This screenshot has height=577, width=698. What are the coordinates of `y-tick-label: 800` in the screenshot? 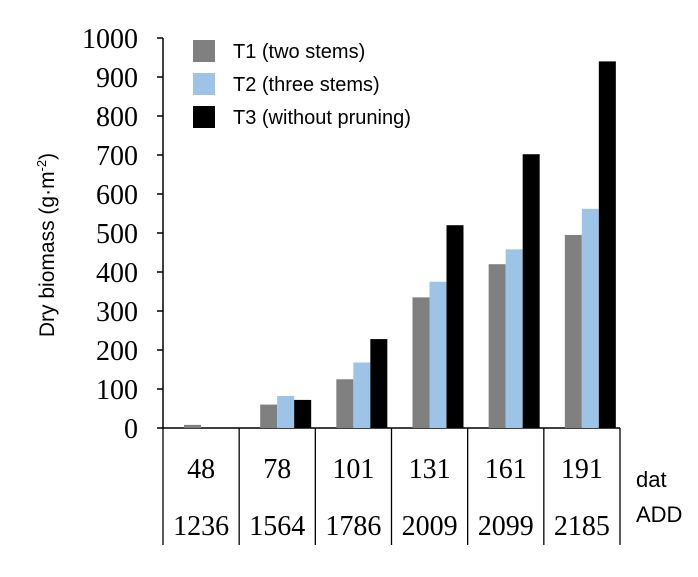 It's located at (117, 117).